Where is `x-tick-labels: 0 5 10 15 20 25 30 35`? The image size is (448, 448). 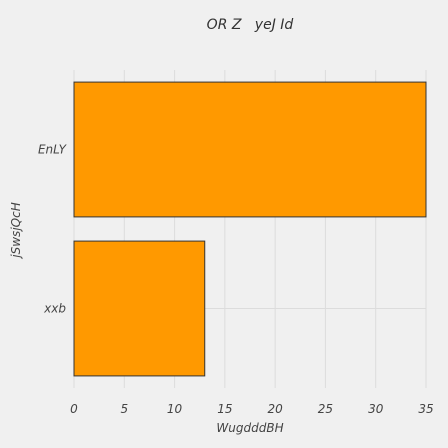
x-tick-labels: 0 5 10 15 20 25 30 35 is located at coordinates (251, 409).